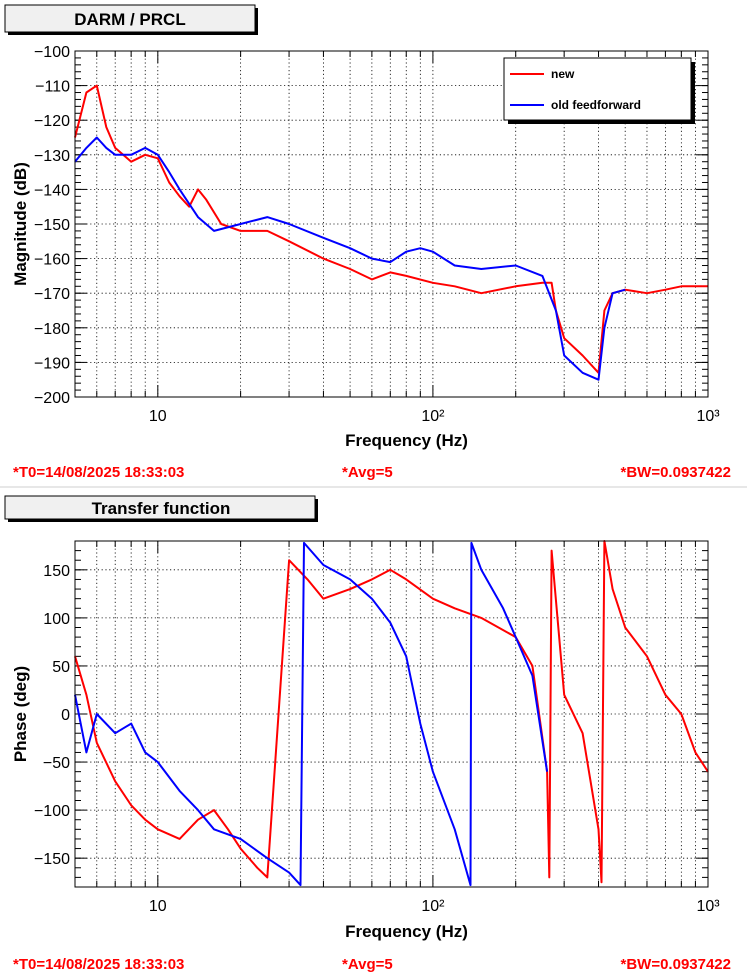  I want to click on y-tick-label: −200, so click(52, 398).